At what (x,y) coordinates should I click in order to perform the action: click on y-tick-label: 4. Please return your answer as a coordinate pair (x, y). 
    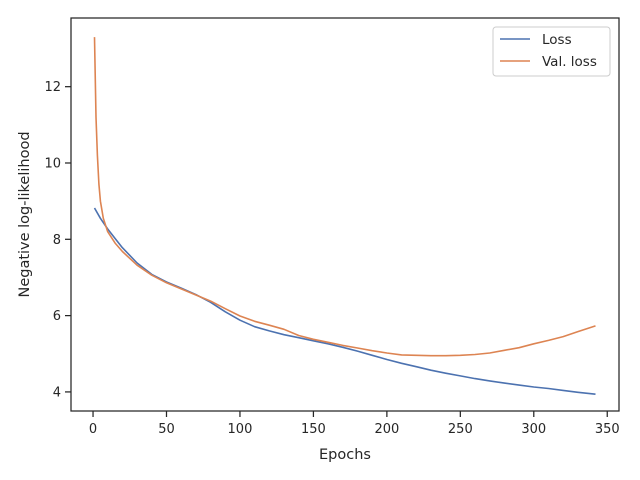
    Looking at the image, I should click on (57, 392).